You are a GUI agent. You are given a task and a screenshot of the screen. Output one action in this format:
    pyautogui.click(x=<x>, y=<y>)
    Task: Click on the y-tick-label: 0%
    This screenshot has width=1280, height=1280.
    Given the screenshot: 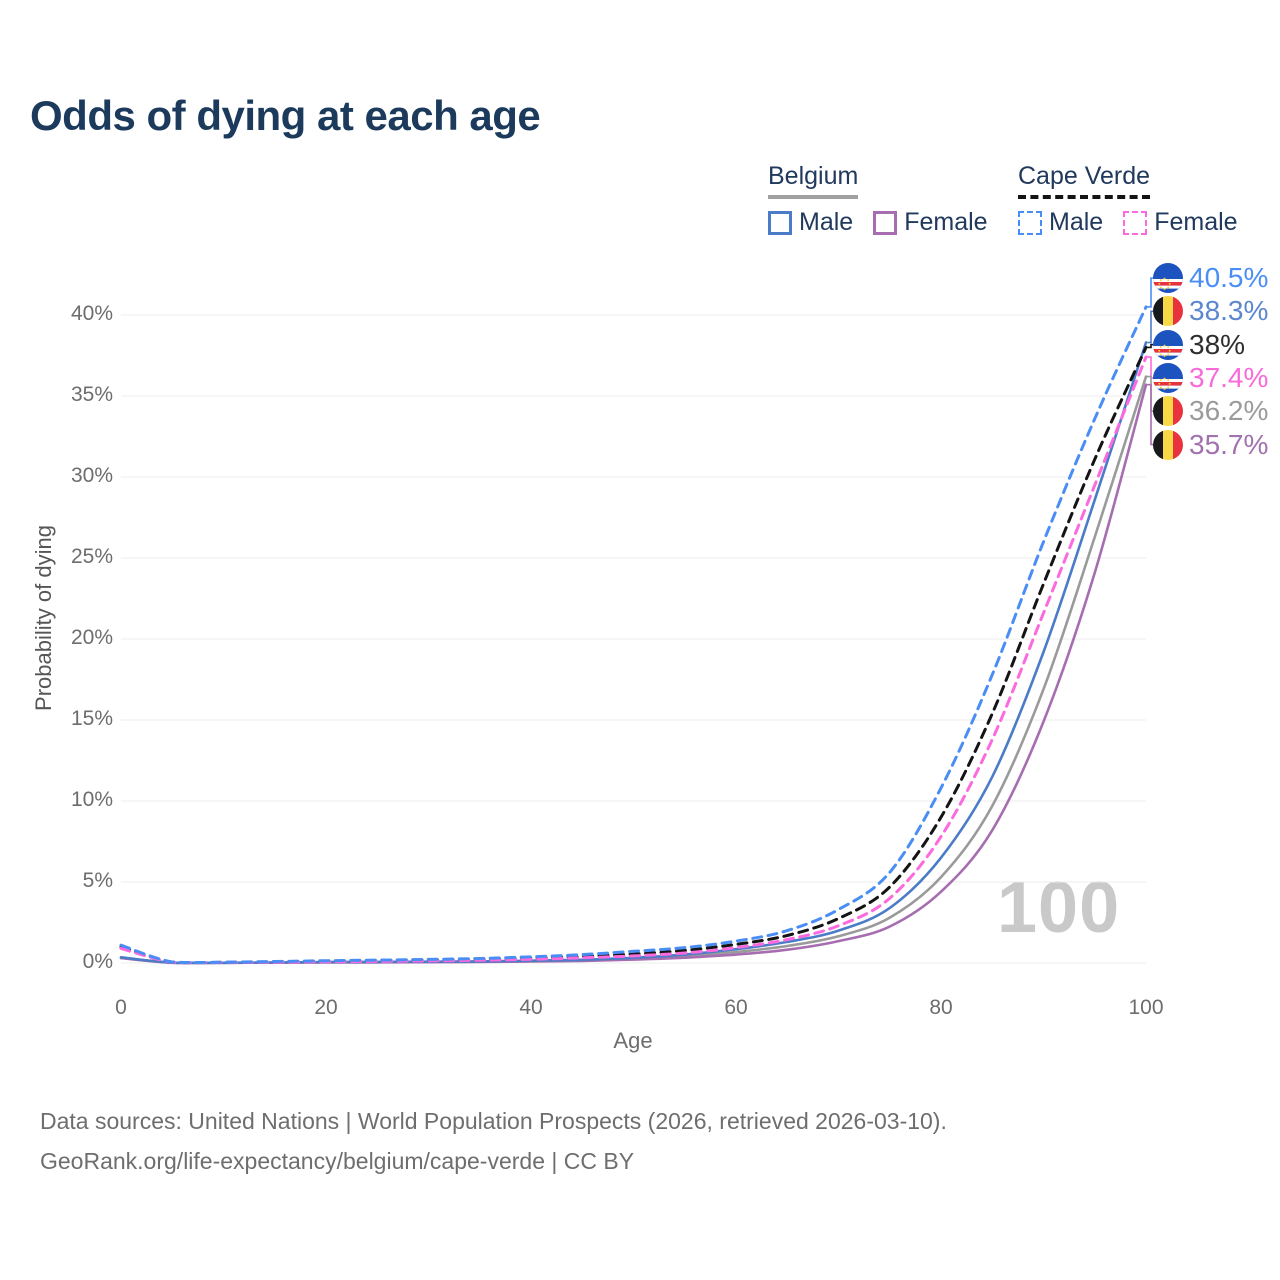 What is the action you would take?
    pyautogui.click(x=97, y=961)
    